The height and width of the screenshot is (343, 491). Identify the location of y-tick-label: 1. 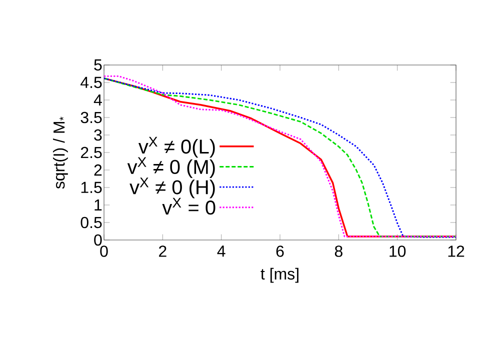
(98, 205).